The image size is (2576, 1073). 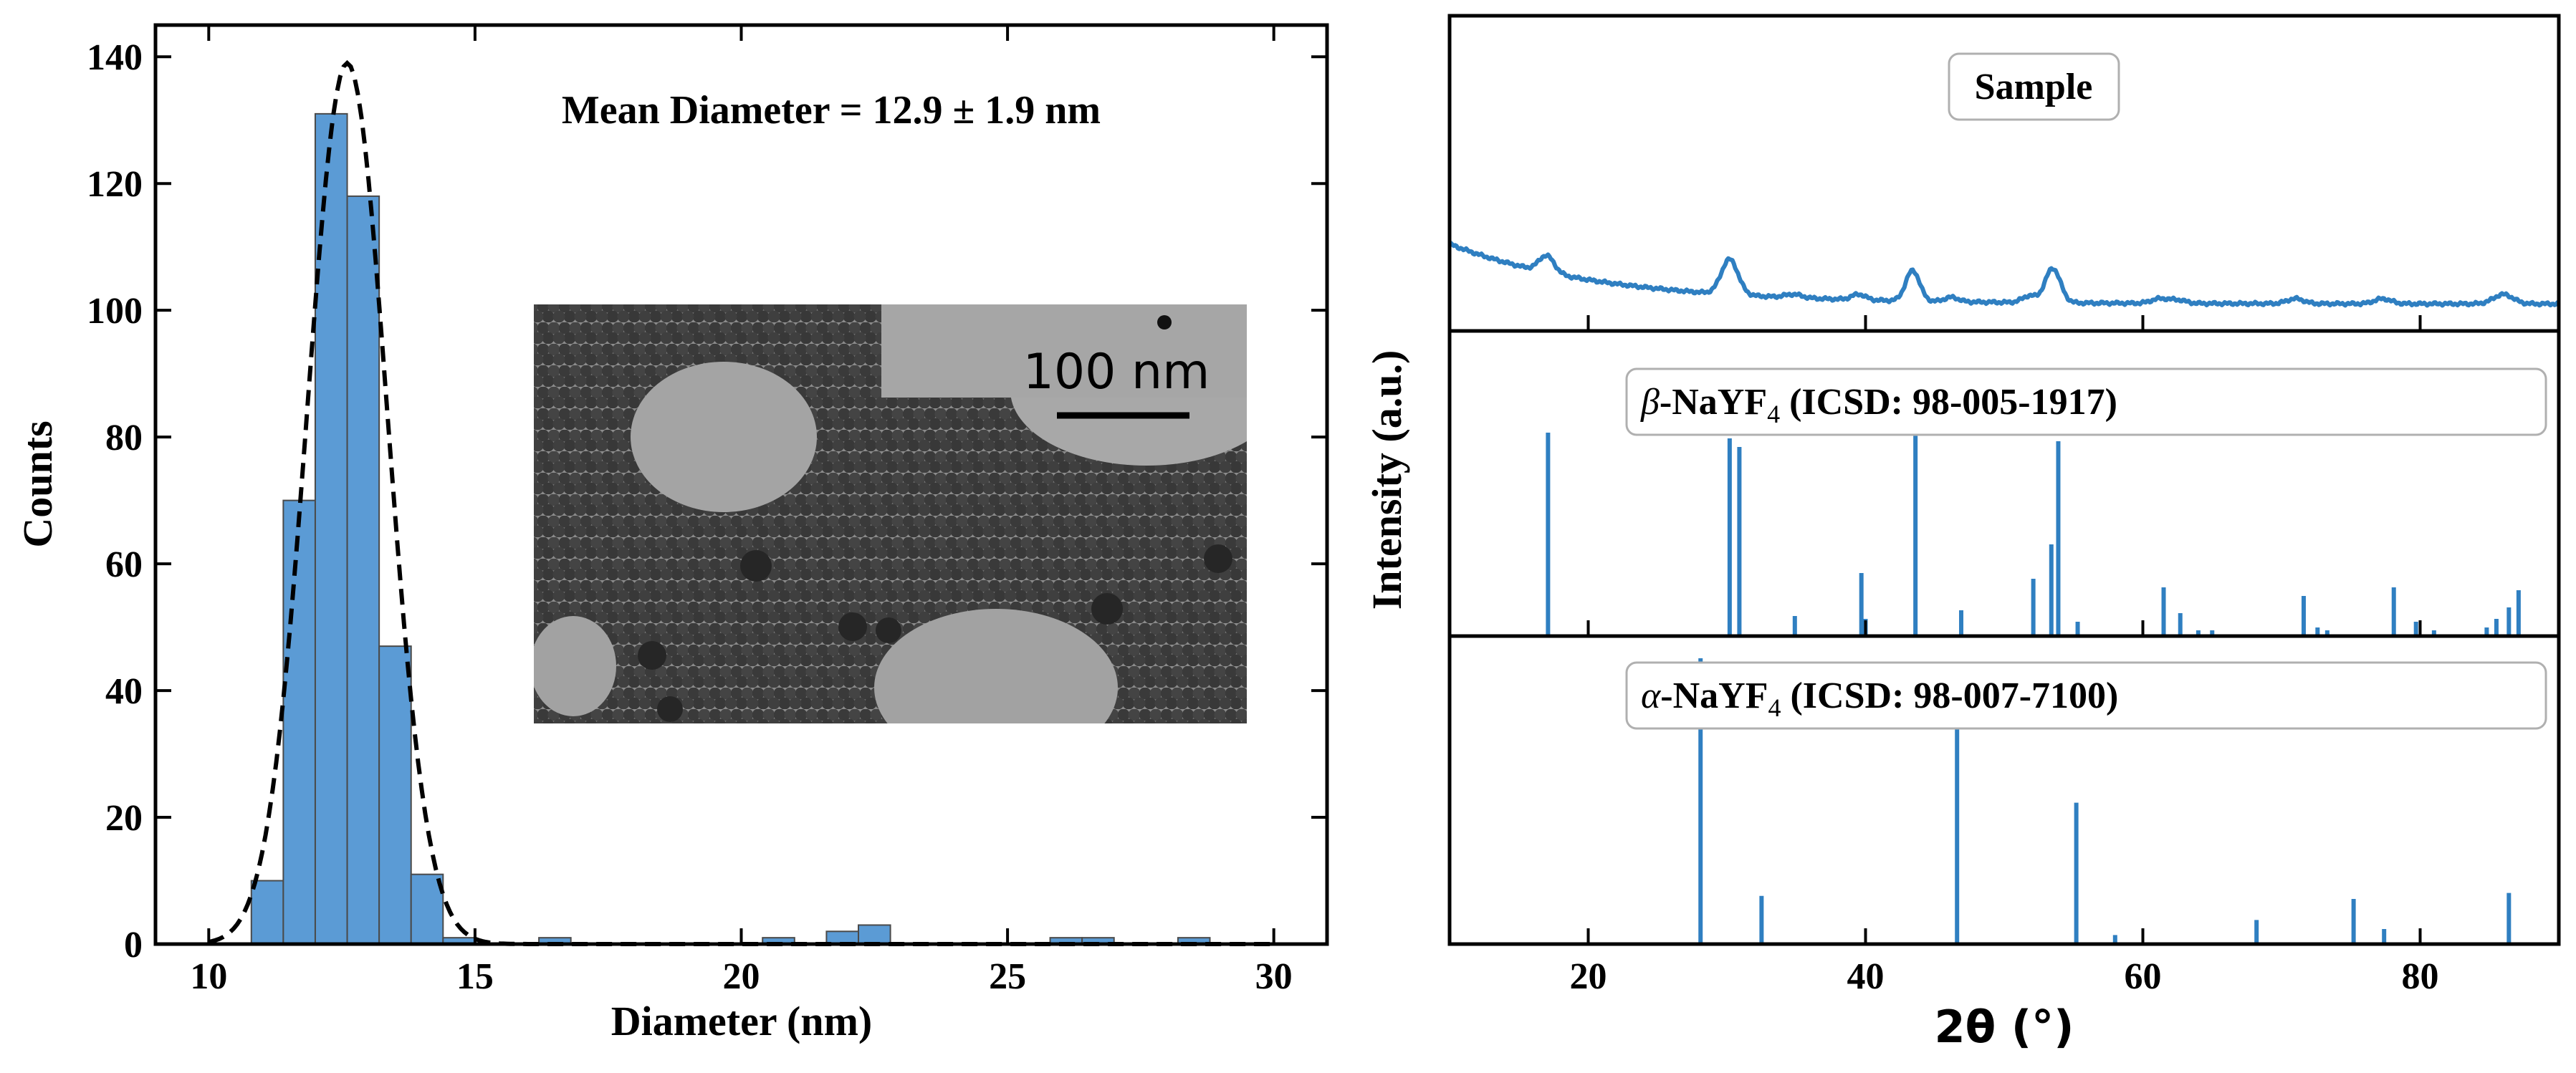 I want to click on legend-beta-suffix: (ICSD: 98-005-1917), so click(x=1948, y=403).